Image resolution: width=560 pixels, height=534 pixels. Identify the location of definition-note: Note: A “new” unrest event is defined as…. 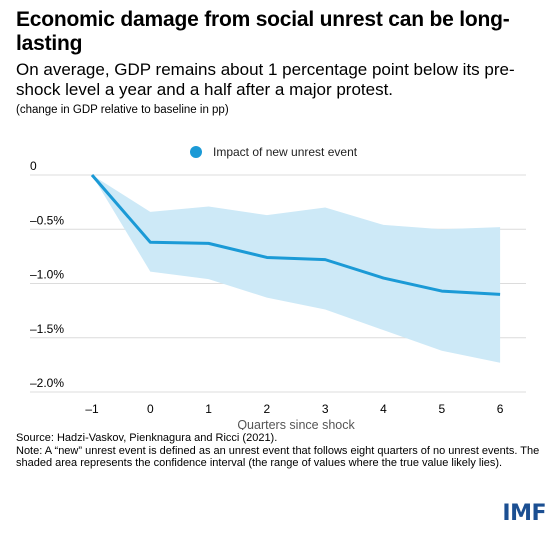
(278, 457).